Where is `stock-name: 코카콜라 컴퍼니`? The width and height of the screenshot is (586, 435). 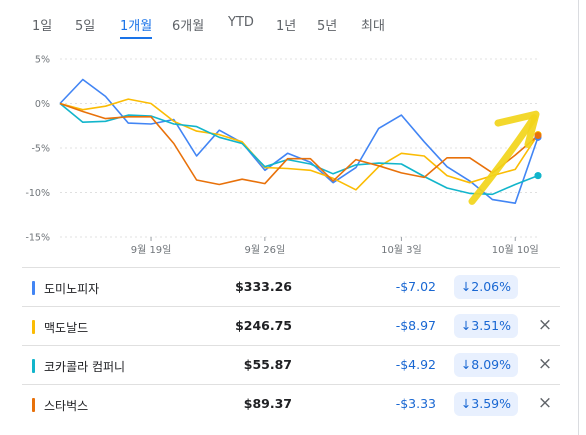
stock-name: 코카콜라 컴퍼니 is located at coordinates (85, 367).